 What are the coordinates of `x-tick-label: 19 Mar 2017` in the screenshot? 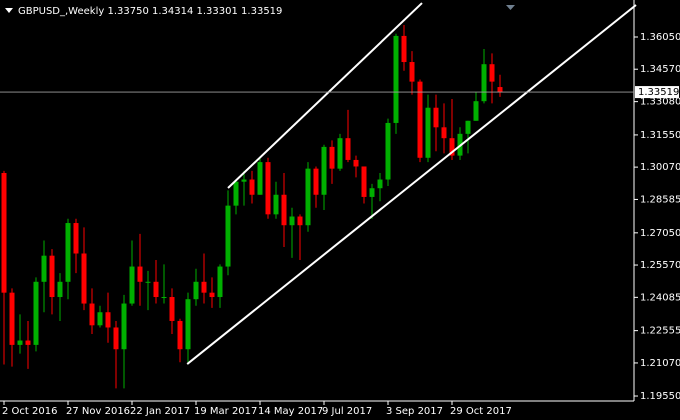 It's located at (225, 411).